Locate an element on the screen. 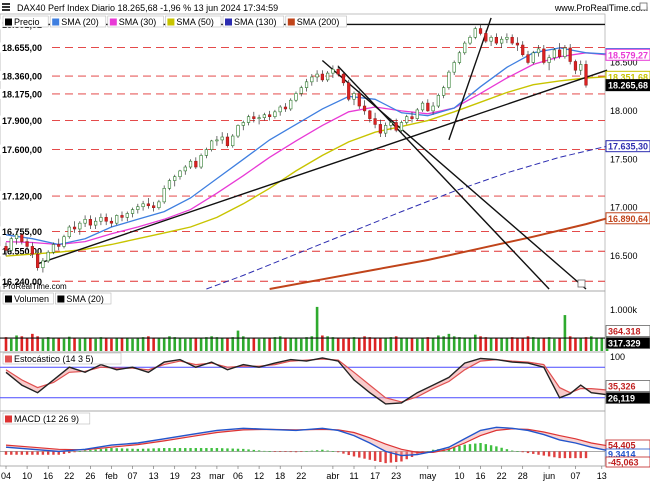 This screenshot has width=650, height=483. legend-label: SMA (20) is located at coordinates (85, 299).